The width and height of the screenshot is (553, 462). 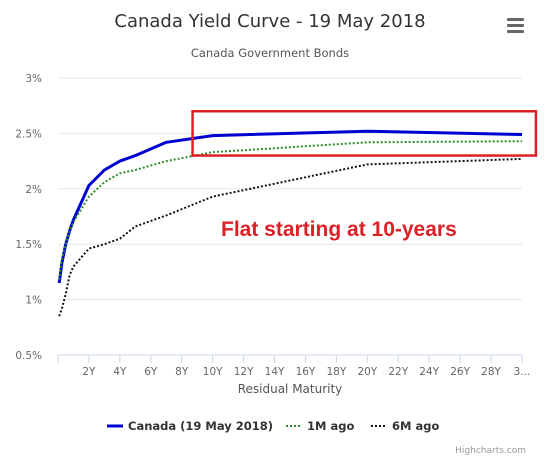 I want to click on x-tick-label: 18Y, so click(x=337, y=372).